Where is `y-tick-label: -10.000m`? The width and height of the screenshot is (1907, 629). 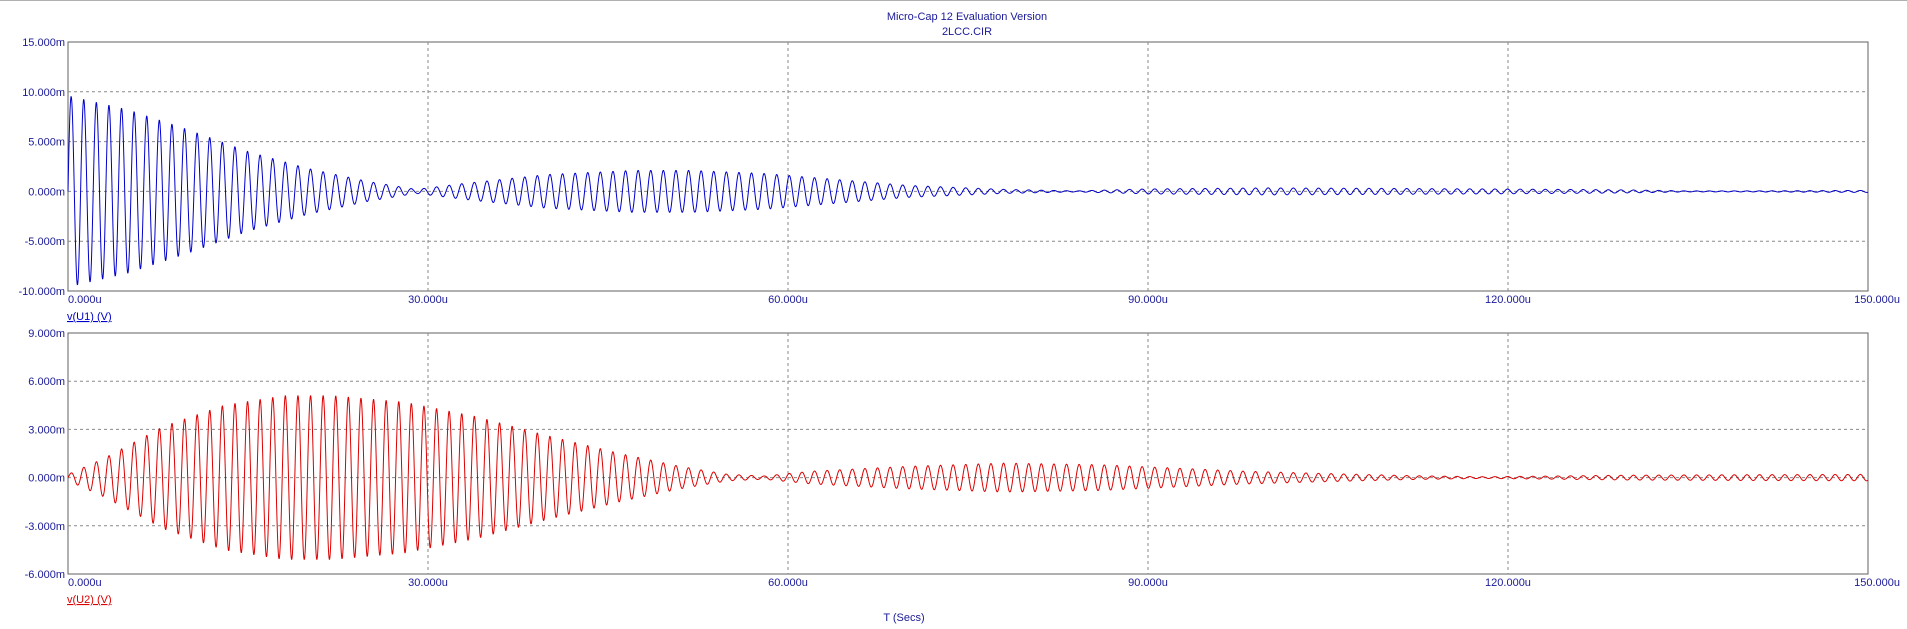 y-tick-label: -10.000m is located at coordinates (42, 292).